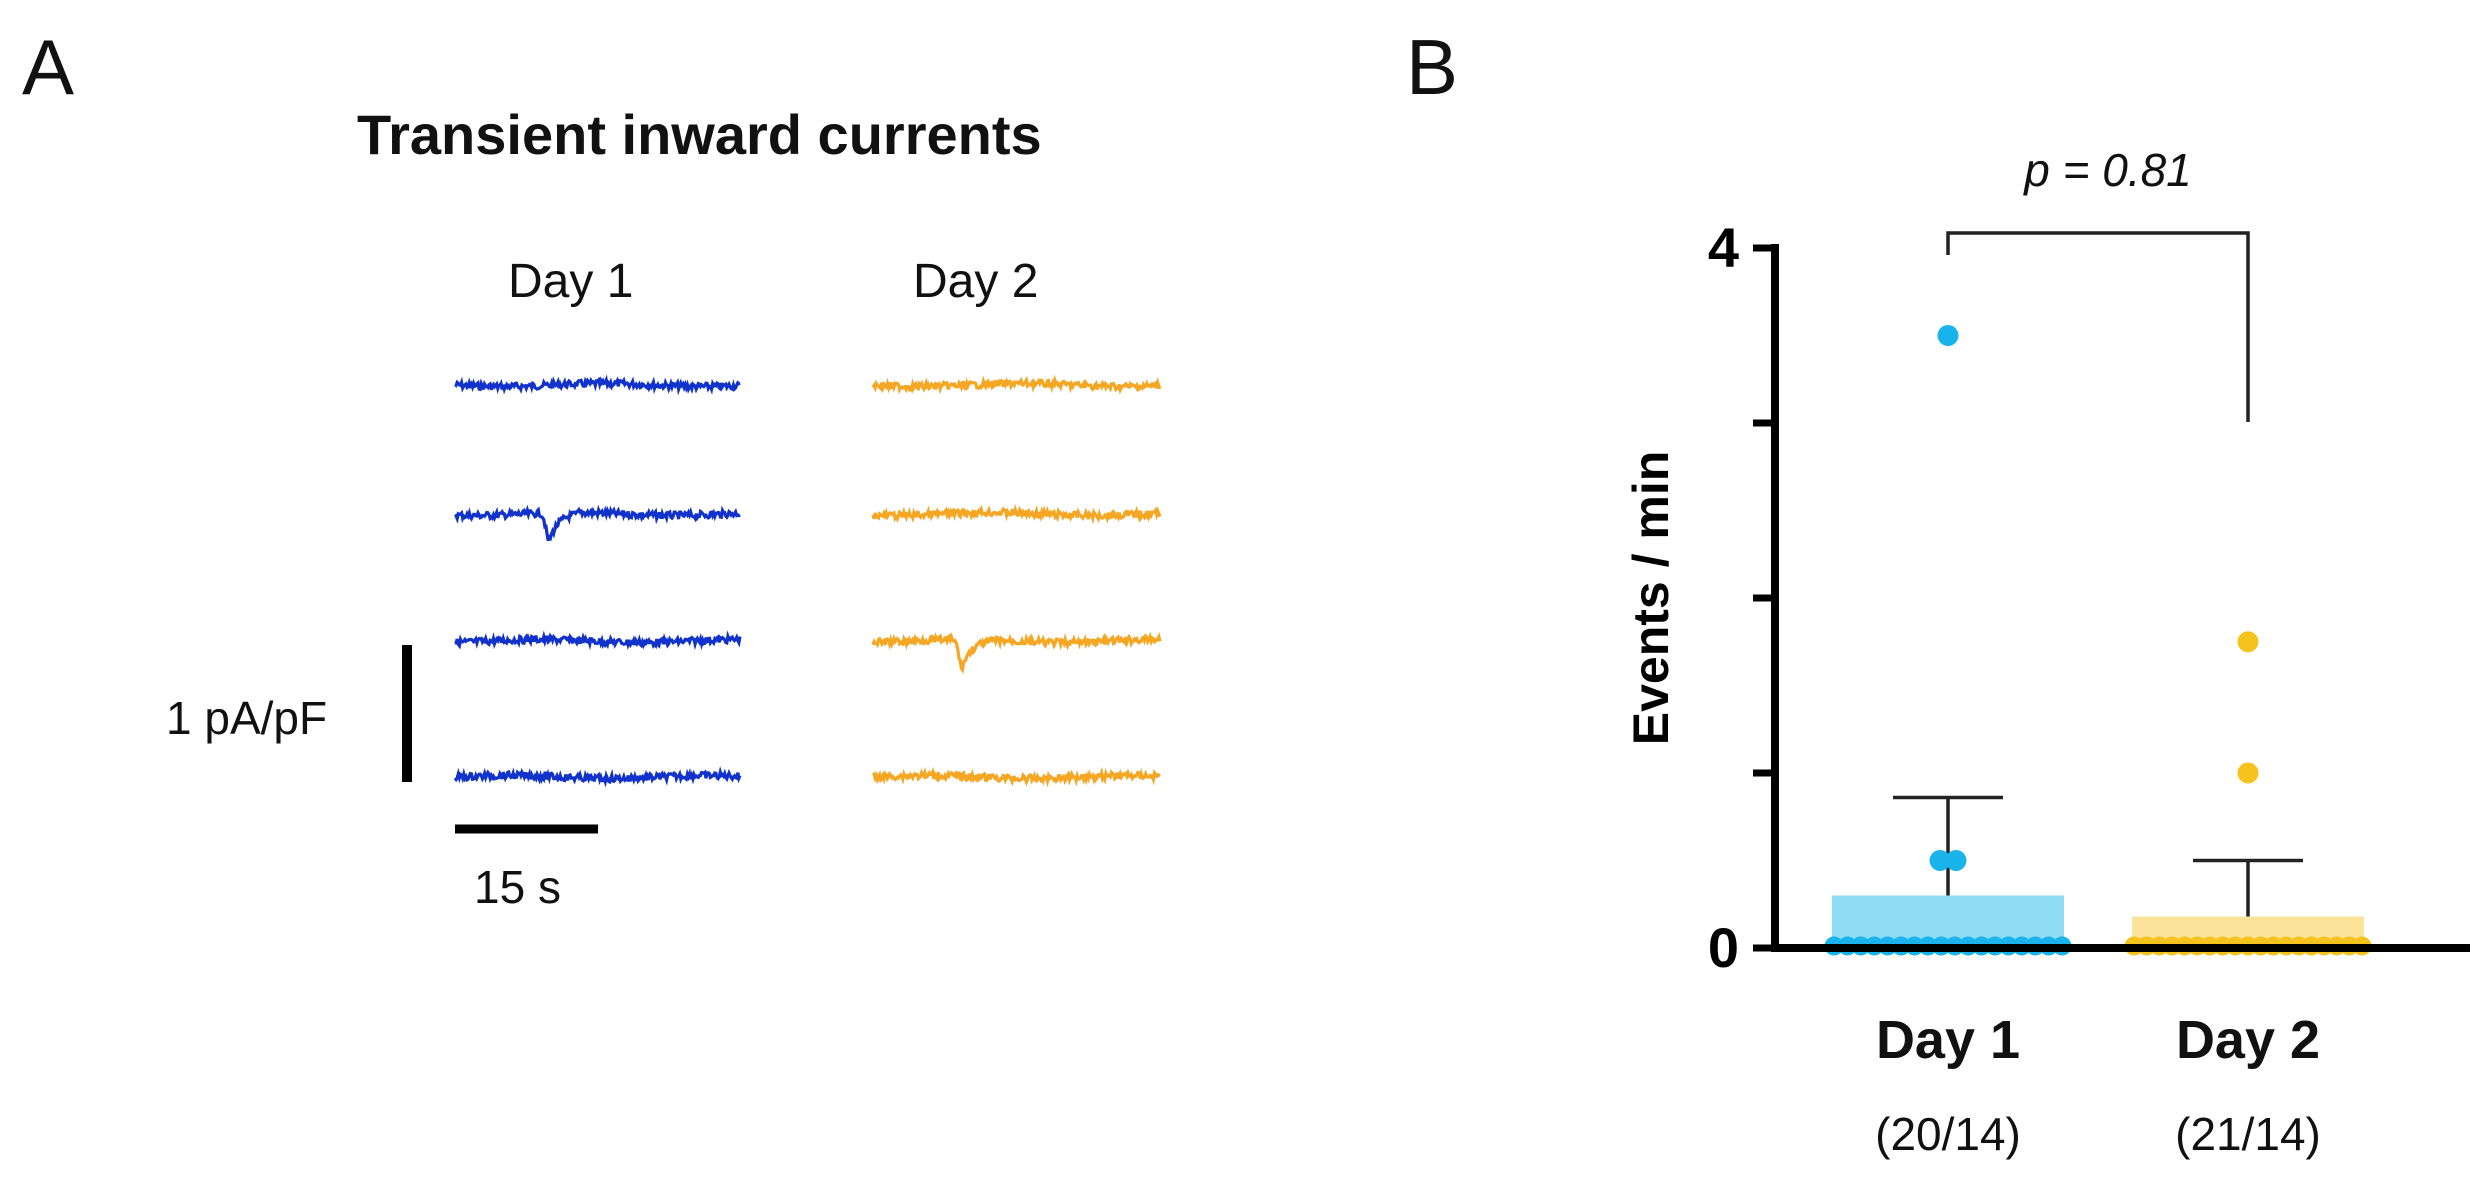 The image size is (2481, 1188). What do you see at coordinates (571, 281) in the screenshot?
I see `day1-trace-label: Day 1` at bounding box center [571, 281].